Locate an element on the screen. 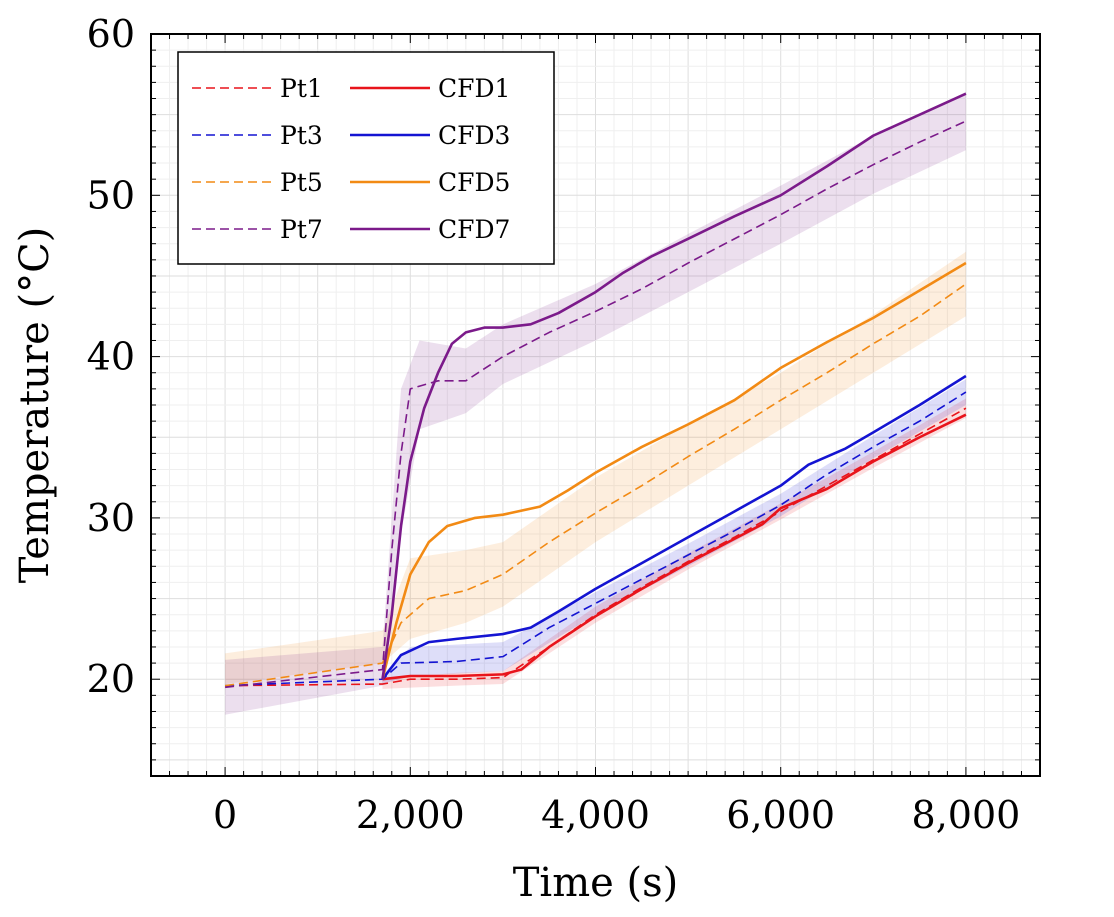 Image resolution: width=1114 pixels, height=917 pixels. legend-label-cfd3: CFD3 is located at coordinates (474, 135).